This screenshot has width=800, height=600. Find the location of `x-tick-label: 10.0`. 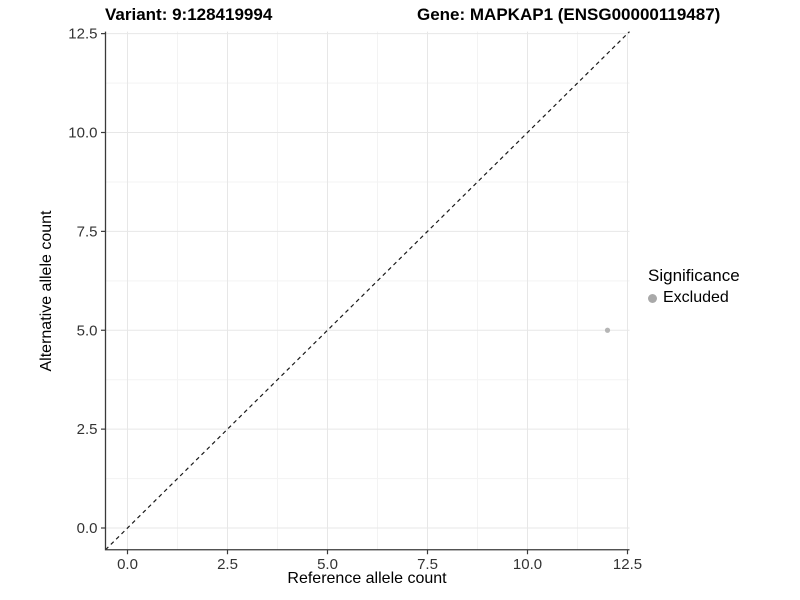

x-tick-label: 10.0 is located at coordinates (527, 564).